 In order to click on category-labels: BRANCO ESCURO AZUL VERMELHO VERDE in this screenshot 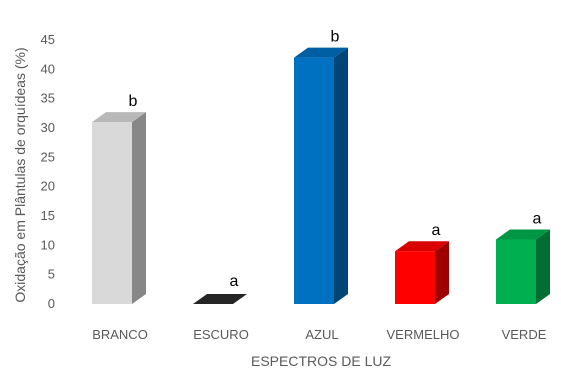, I will do `click(319, 334)`.